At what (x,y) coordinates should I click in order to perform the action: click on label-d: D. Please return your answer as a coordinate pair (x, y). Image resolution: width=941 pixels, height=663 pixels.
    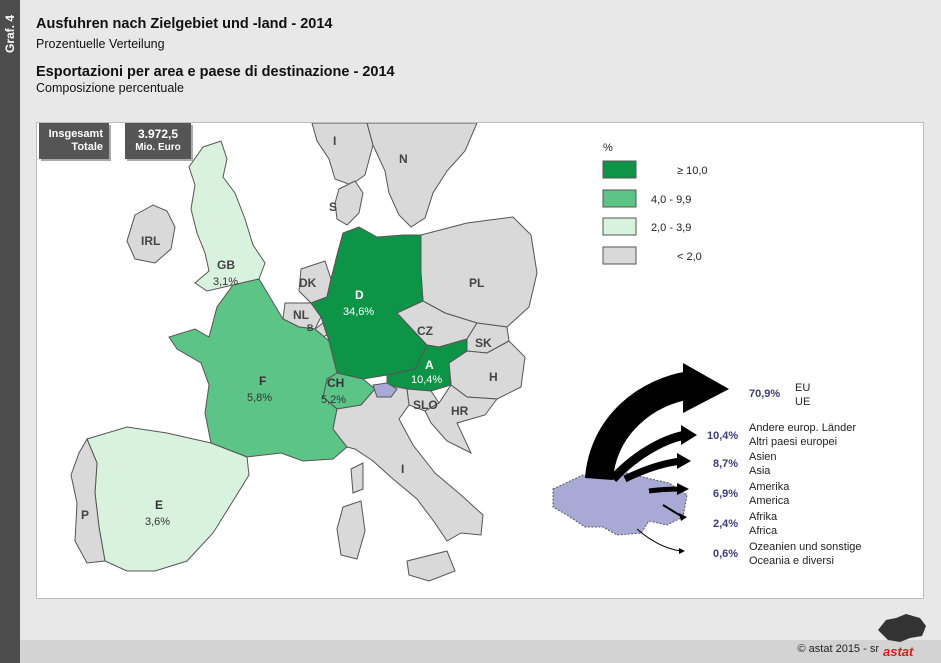
    Looking at the image, I should click on (359, 295).